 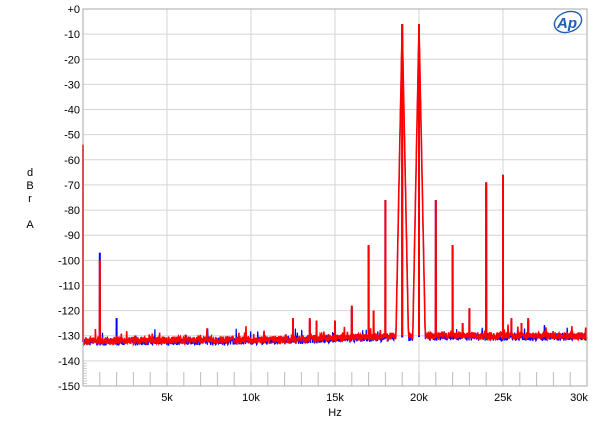 I want to click on y-tick-label: -100, so click(x=69, y=261).